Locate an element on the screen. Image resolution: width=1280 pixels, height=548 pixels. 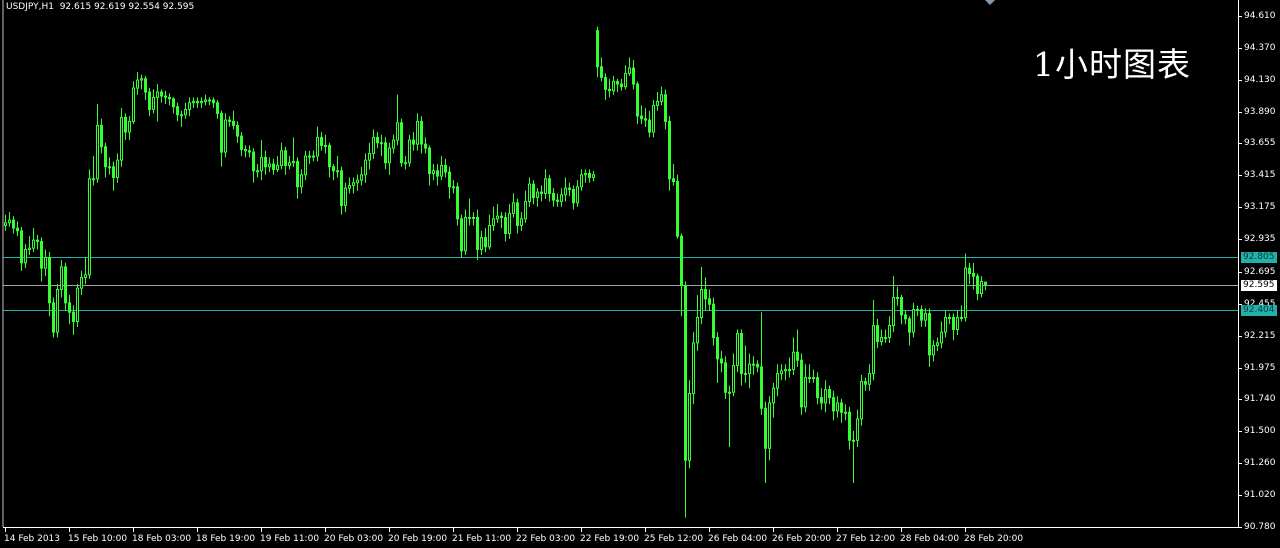
chart-shift-marker-icon is located at coordinates (990, 2).